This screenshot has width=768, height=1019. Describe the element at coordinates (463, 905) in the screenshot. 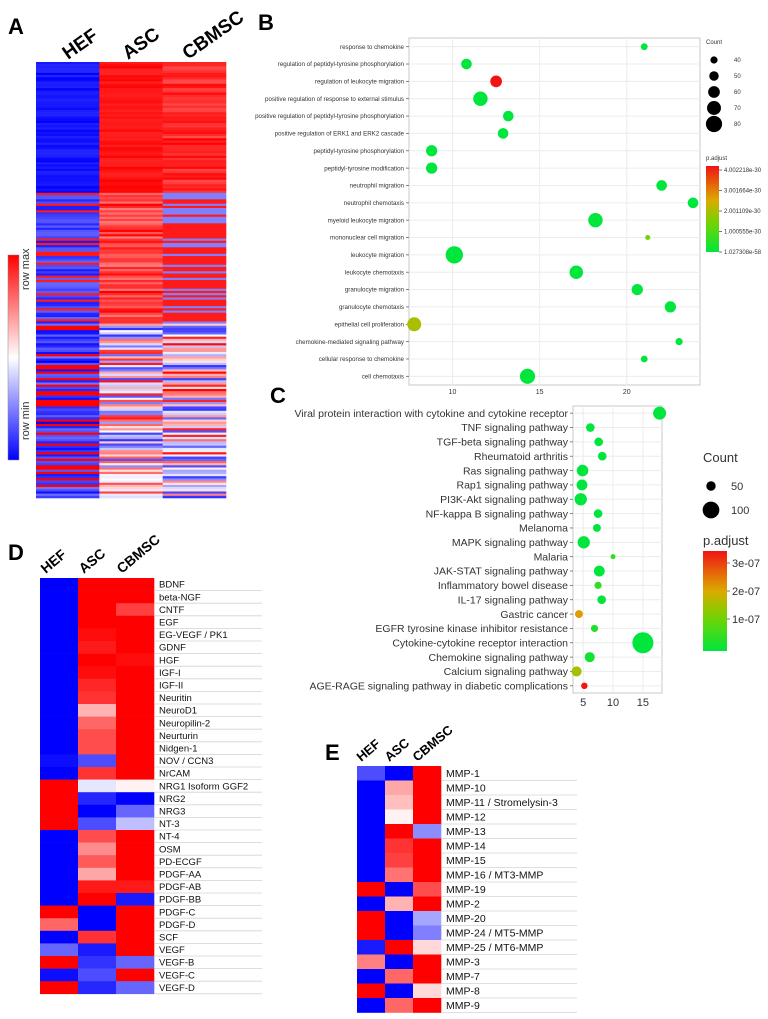

I see `heatmap-row-label: MMP-2` at that location.